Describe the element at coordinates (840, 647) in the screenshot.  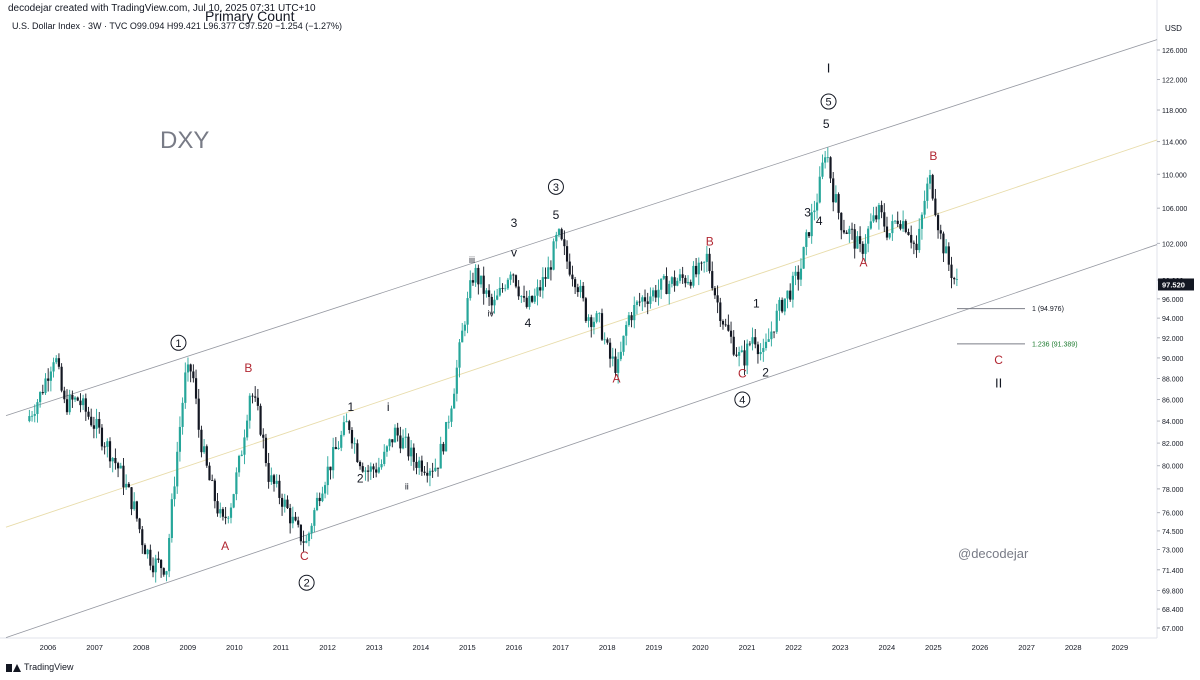
I see `time-tick-label: 2023` at that location.